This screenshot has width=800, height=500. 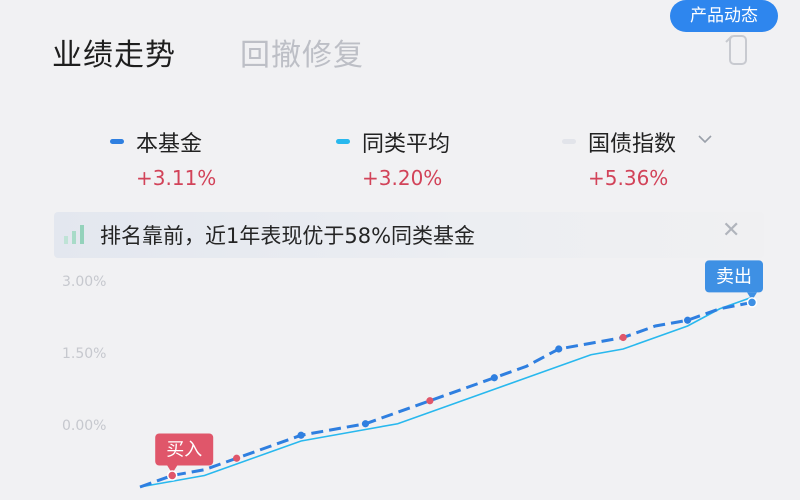 What do you see at coordinates (724, 16) in the screenshot?
I see `product-news-button: 产品动态` at bounding box center [724, 16].